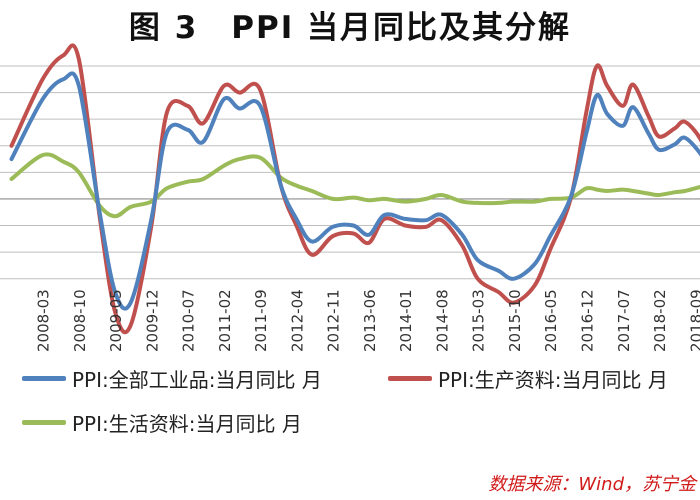 The width and height of the screenshot is (700, 500). Describe the element at coordinates (592, 484) in the screenshot. I see `data-source-note: 数据来源：Wind，苏宁金` at that location.